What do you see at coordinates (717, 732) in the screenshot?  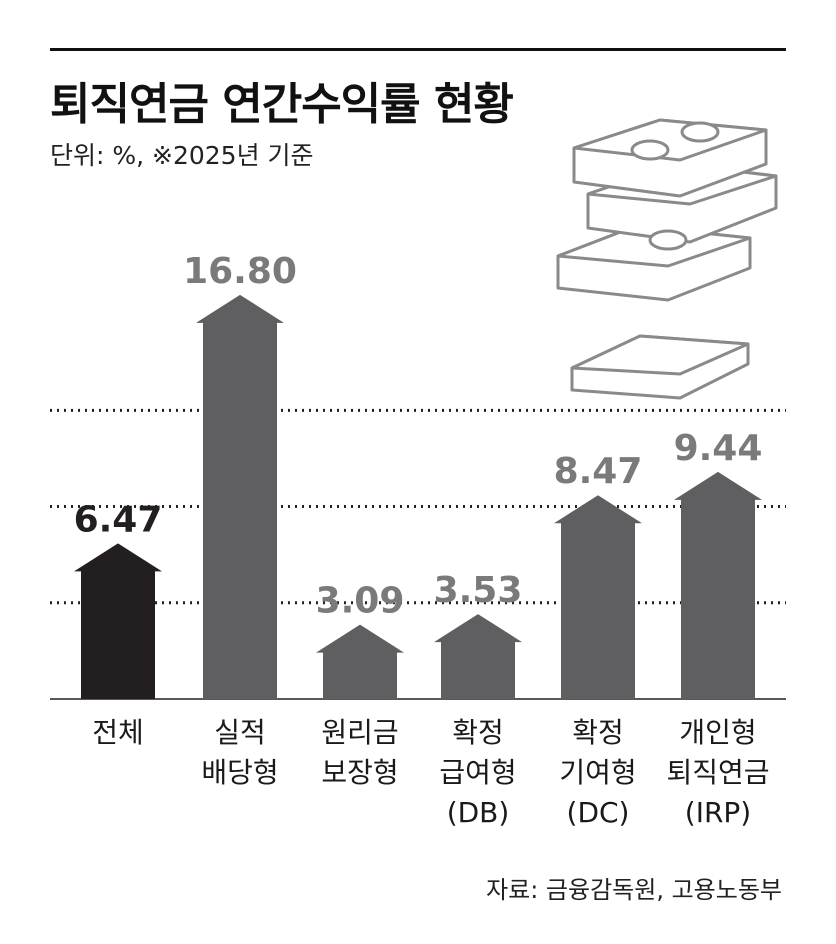 I see `category-label: 개인형` at bounding box center [717, 732].